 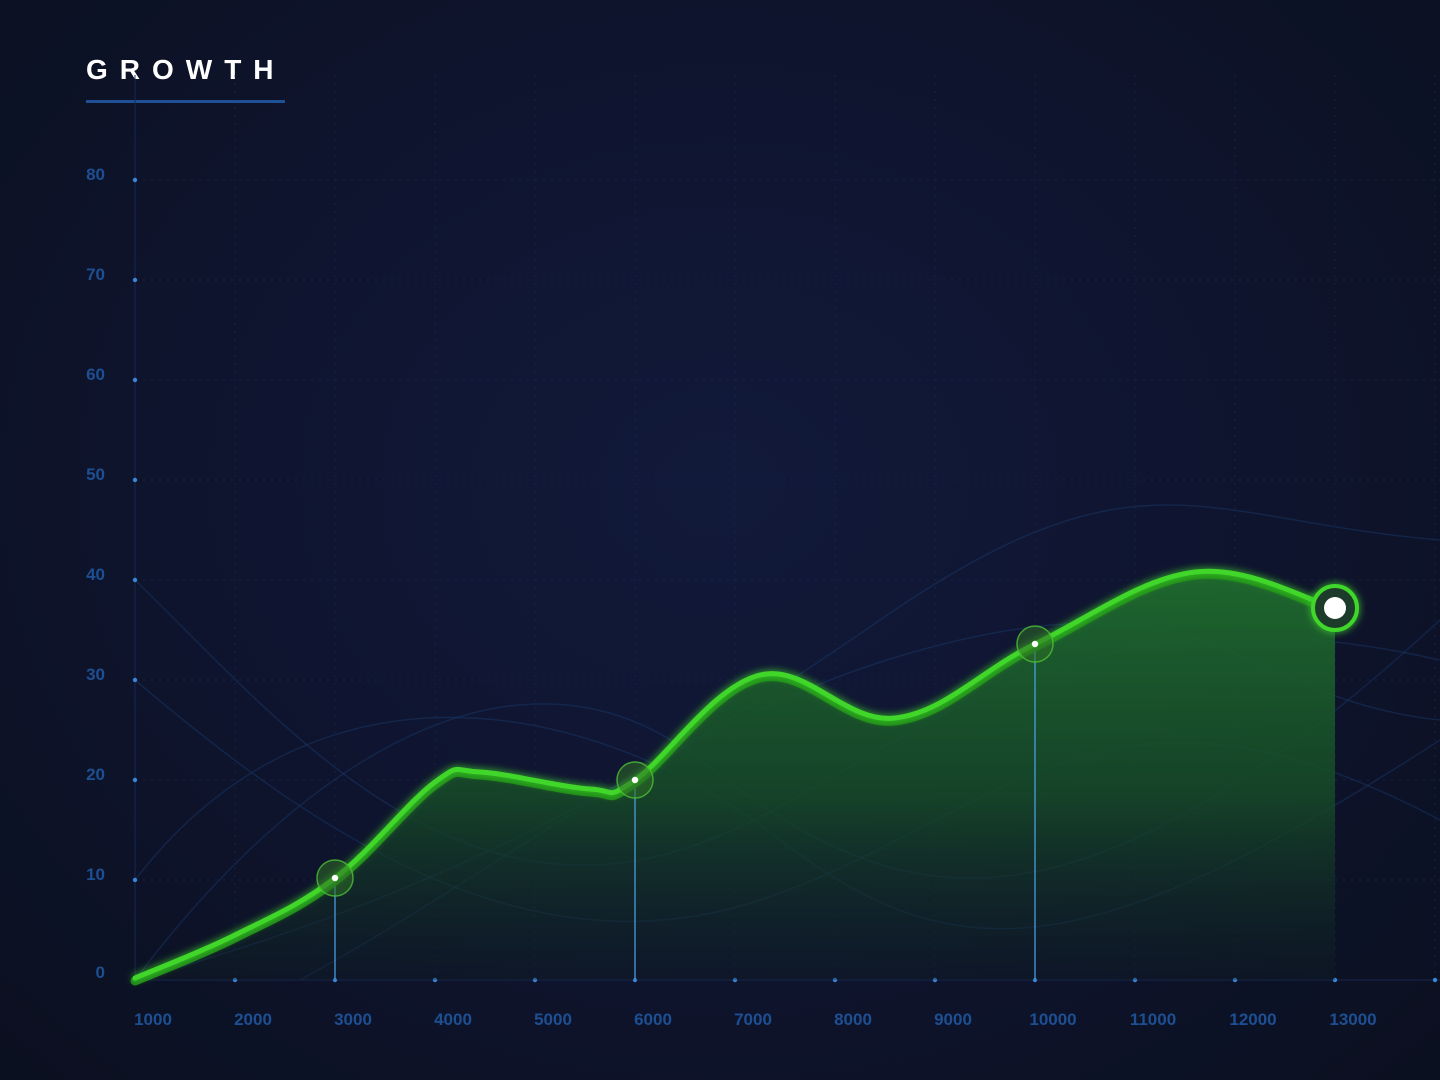 I want to click on x-tick-label: 2000, so click(x=253, y=1019).